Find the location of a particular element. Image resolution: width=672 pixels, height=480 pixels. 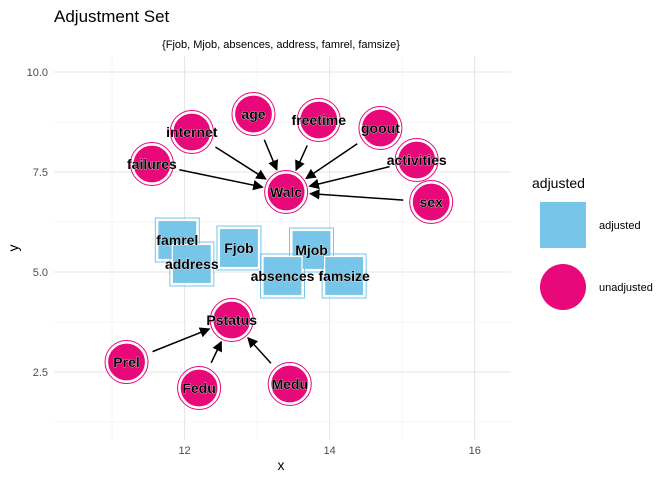

y-tick-label: 5.0 is located at coordinates (40, 273).